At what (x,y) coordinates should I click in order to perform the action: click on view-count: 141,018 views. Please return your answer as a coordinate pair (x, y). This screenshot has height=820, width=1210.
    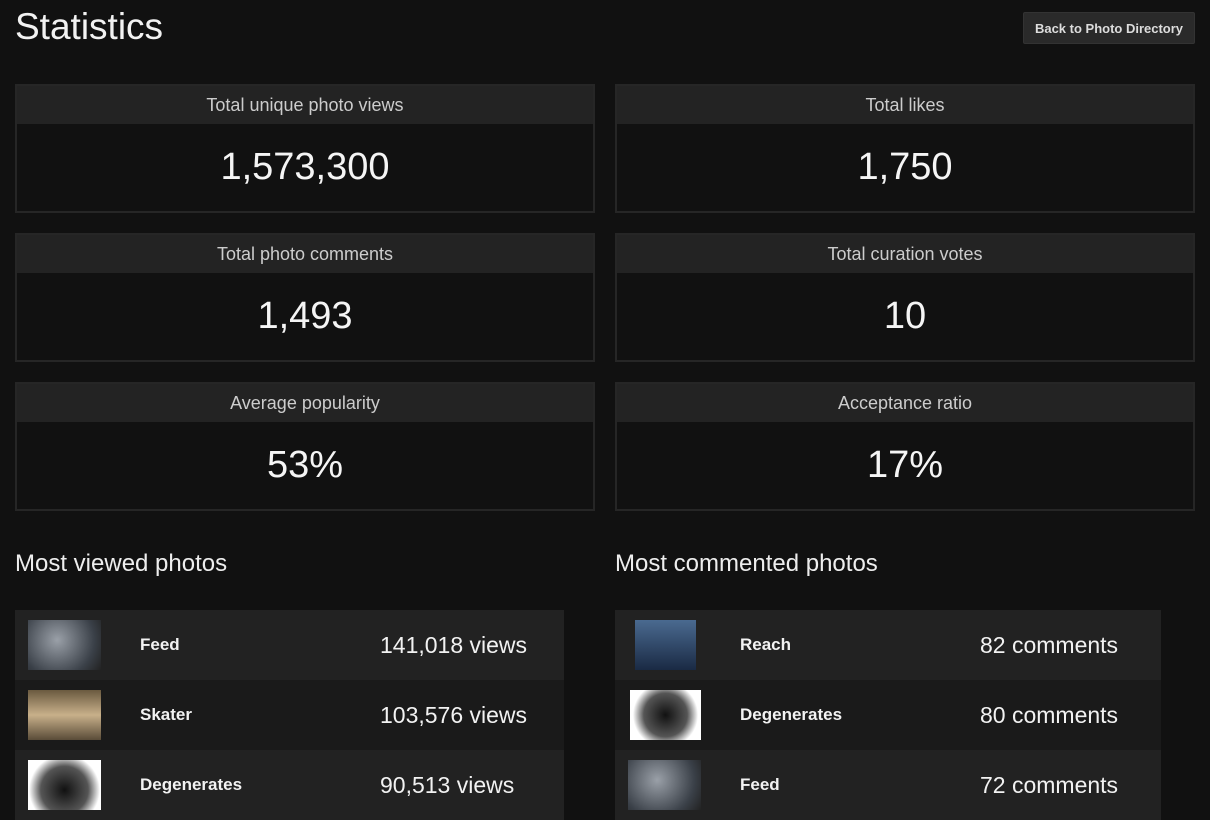
    Looking at the image, I should click on (454, 644).